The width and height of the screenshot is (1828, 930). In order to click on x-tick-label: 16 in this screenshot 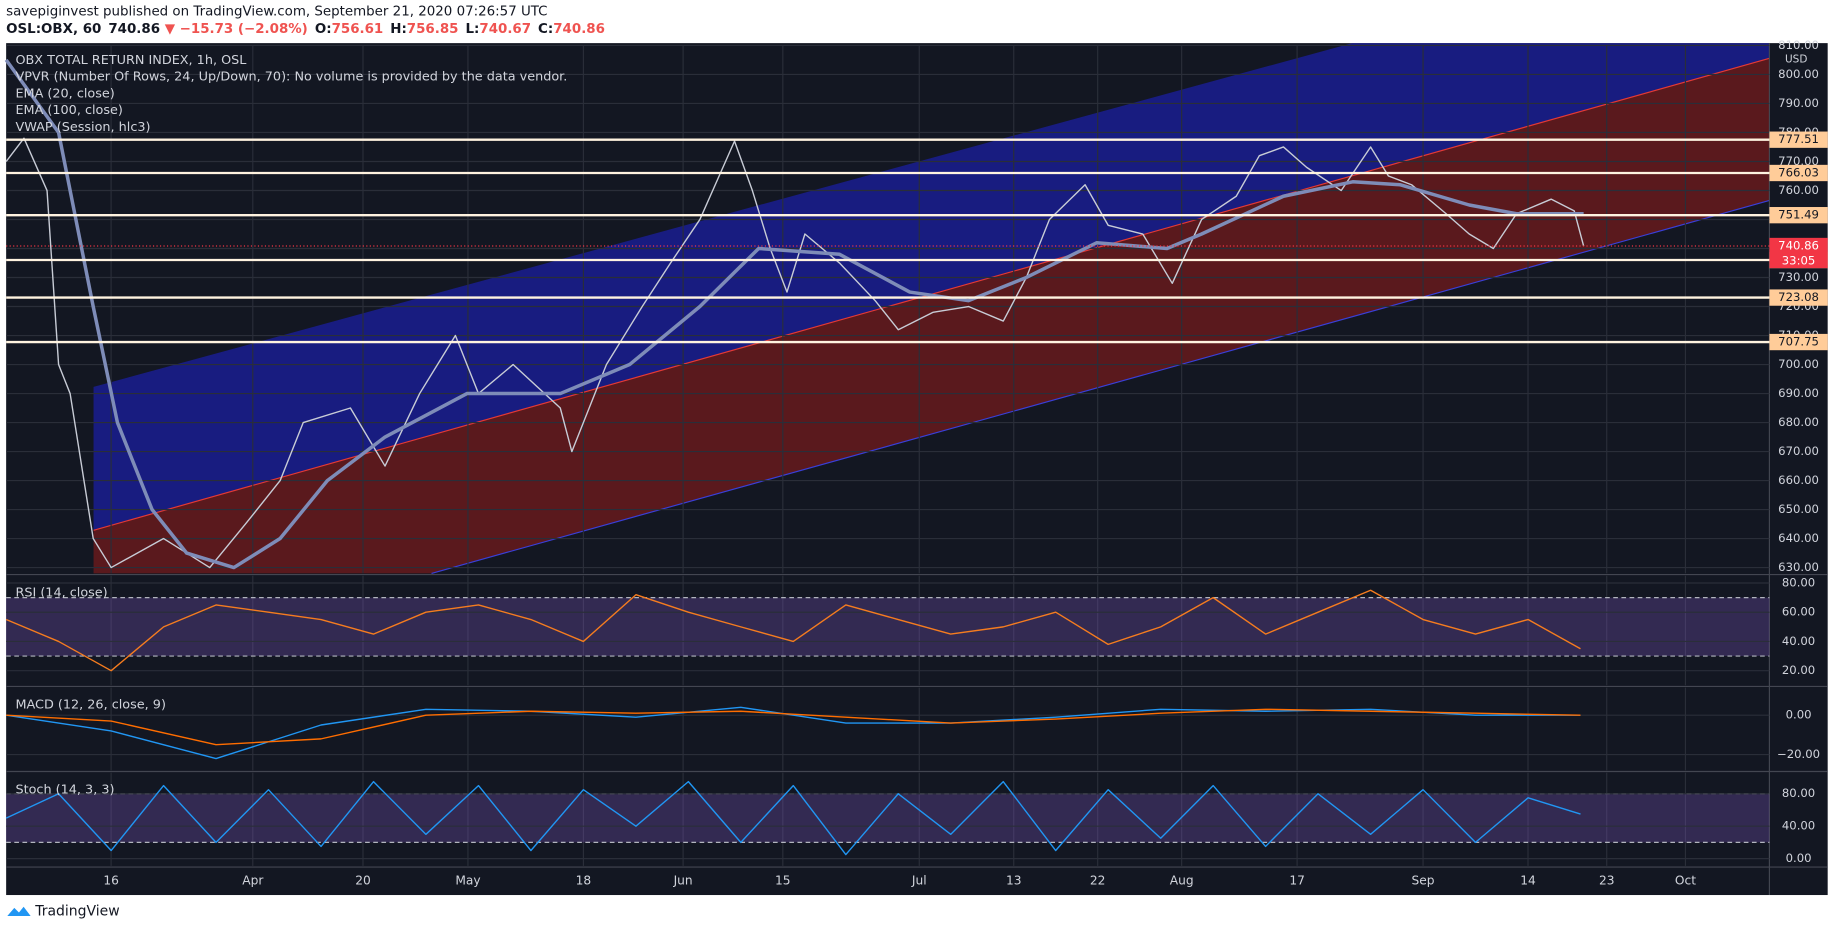, I will do `click(111, 881)`.